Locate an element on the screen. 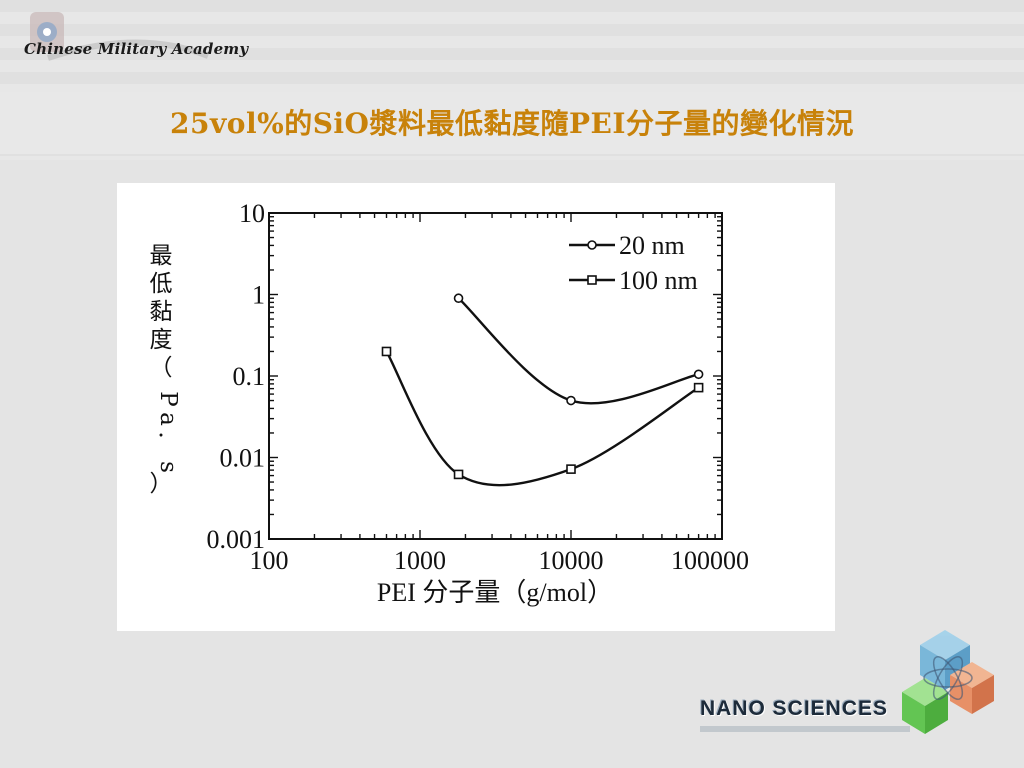  x-tick-label: 10000 is located at coordinates (571, 560).